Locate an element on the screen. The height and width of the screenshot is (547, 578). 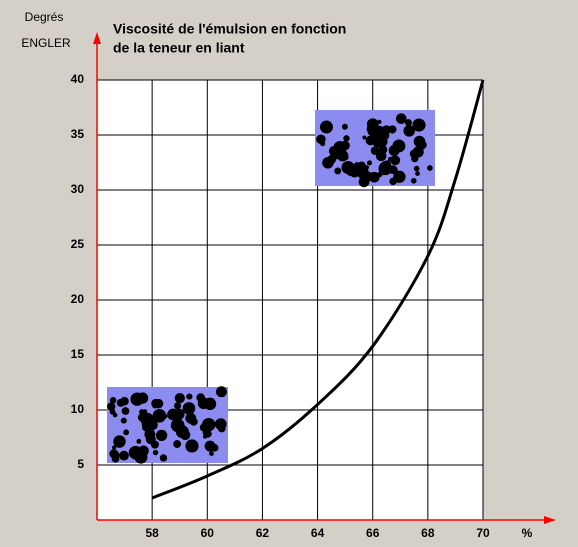
x-tick-label: 70 is located at coordinates (483, 533).